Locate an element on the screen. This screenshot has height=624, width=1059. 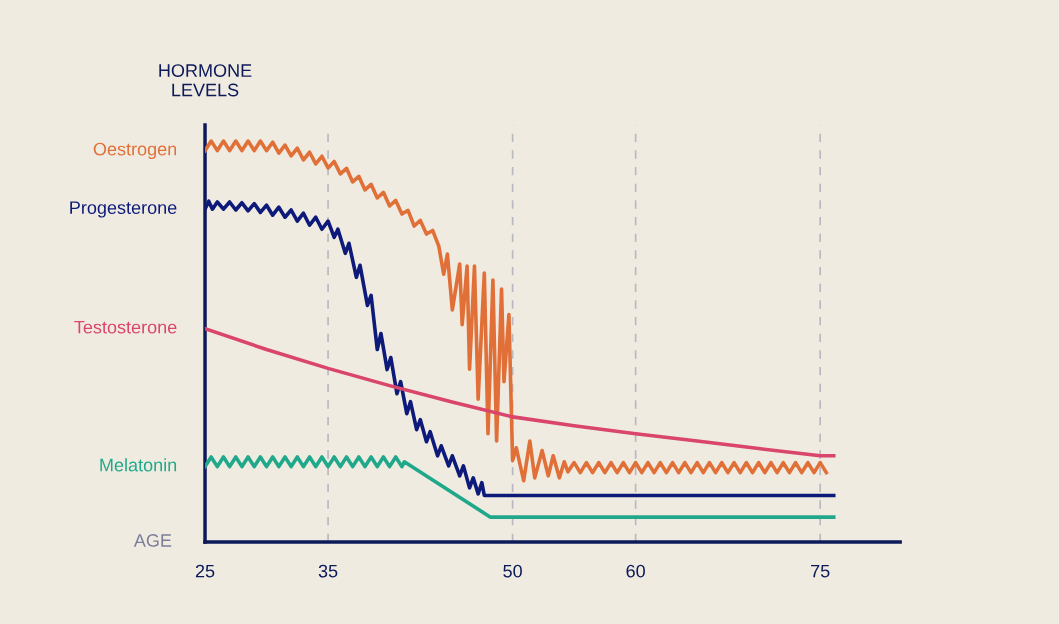
x-axis-title: AGE is located at coordinates (152, 540).